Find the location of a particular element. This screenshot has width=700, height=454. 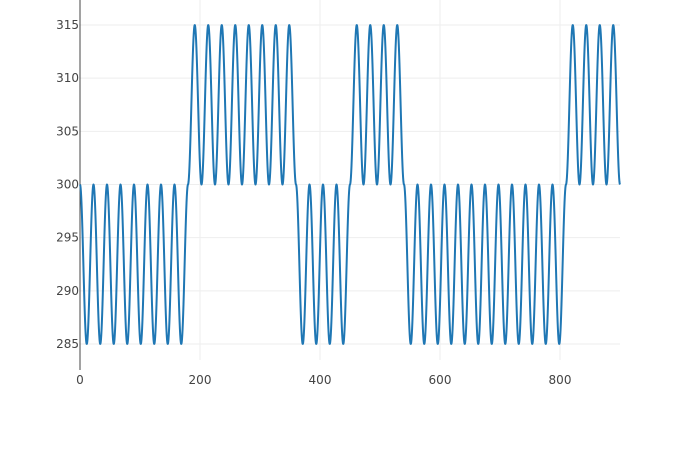

y-tick-label: 295 is located at coordinates (67, 238).